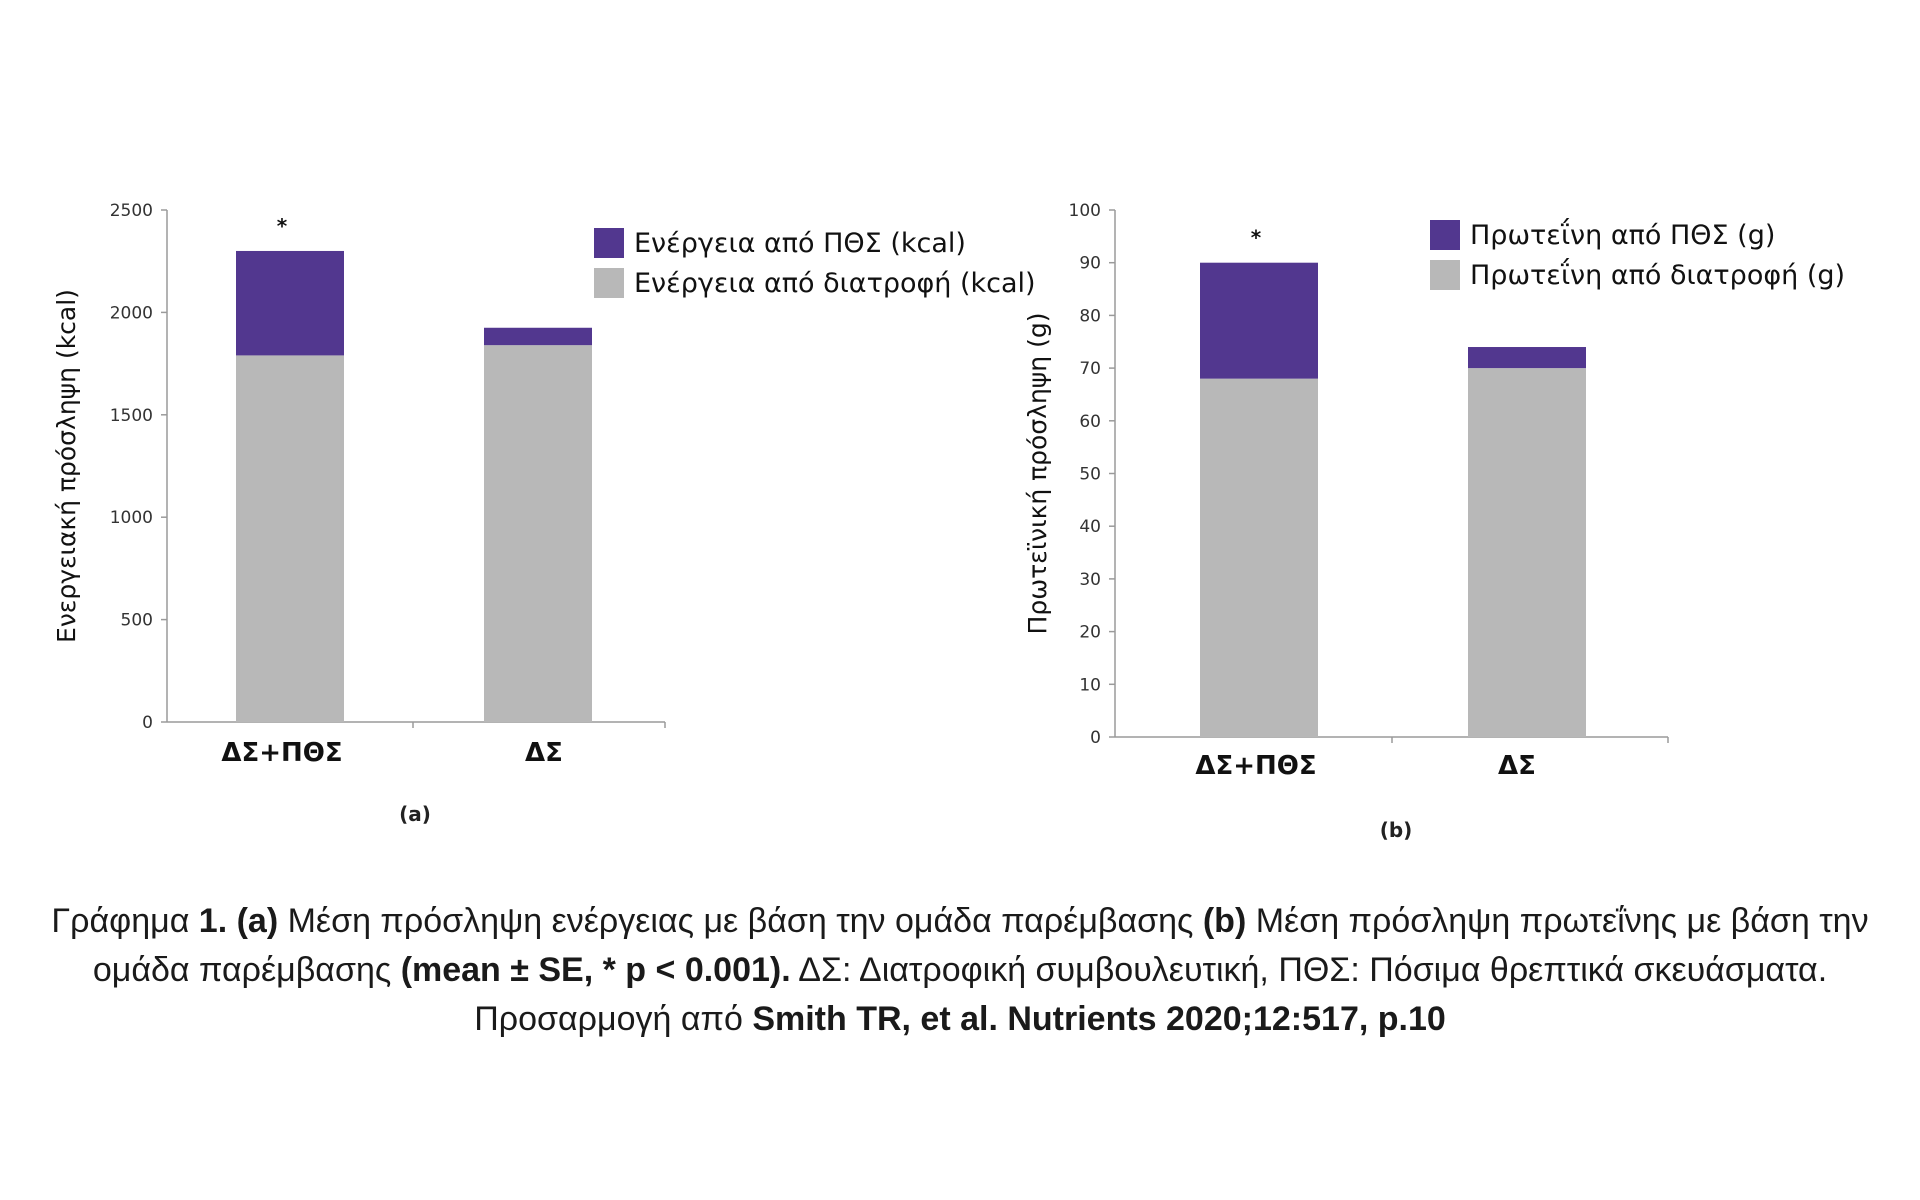  I want to click on y-tick-label: 40, so click(1090, 527).